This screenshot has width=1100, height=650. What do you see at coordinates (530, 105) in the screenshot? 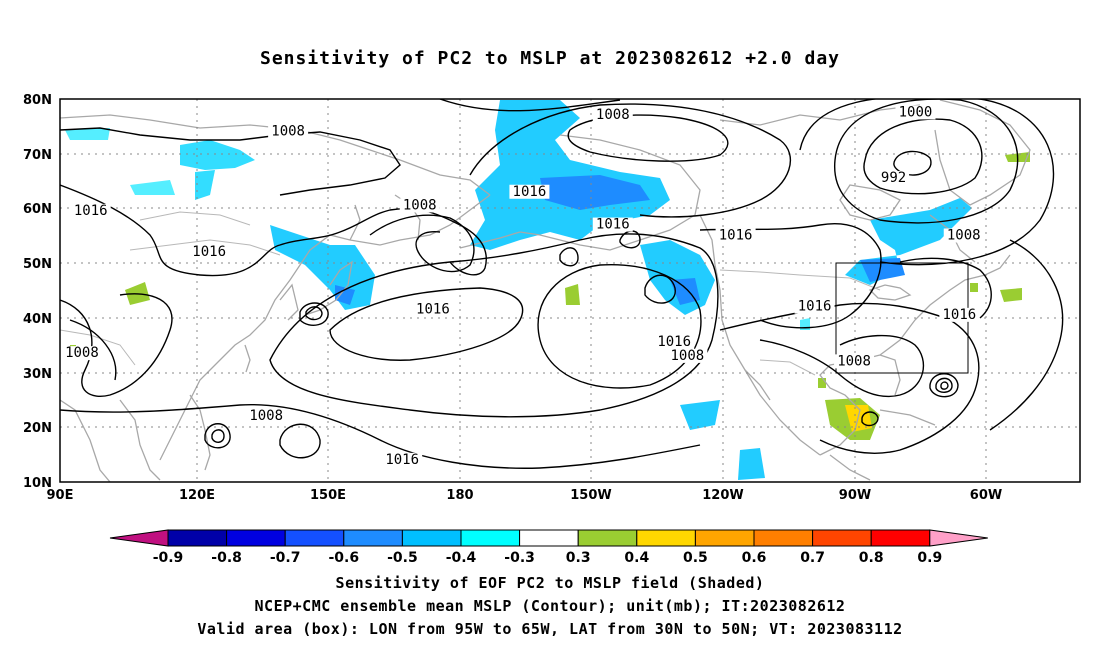
I see `contour-arctic-outer` at bounding box center [530, 105].